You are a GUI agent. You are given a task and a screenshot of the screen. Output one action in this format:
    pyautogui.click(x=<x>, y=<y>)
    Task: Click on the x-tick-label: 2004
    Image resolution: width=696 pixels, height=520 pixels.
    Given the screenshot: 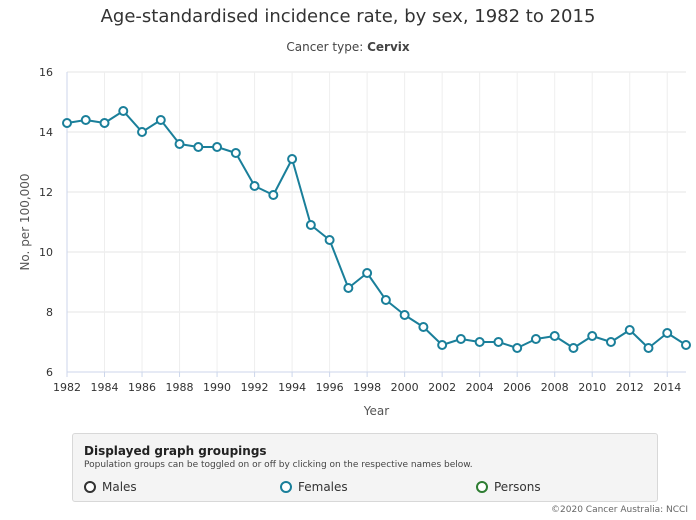 What is the action you would take?
    pyautogui.click(x=480, y=387)
    